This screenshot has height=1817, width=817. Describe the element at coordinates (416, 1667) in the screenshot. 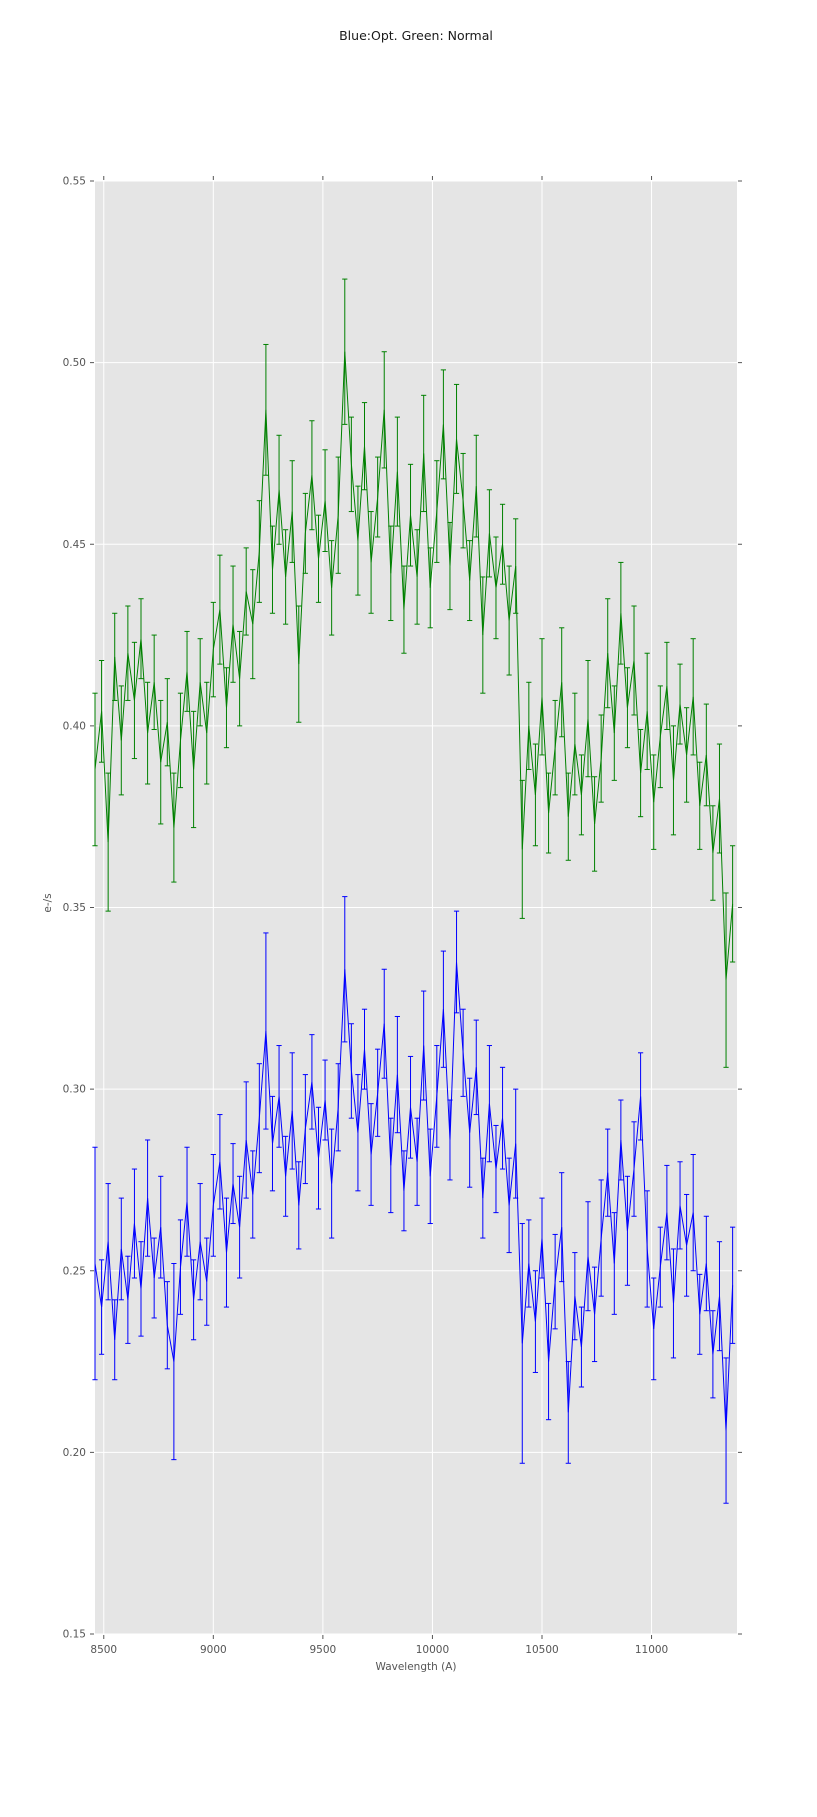

I see `x-axis-label: Wavelength (A)` at that location.